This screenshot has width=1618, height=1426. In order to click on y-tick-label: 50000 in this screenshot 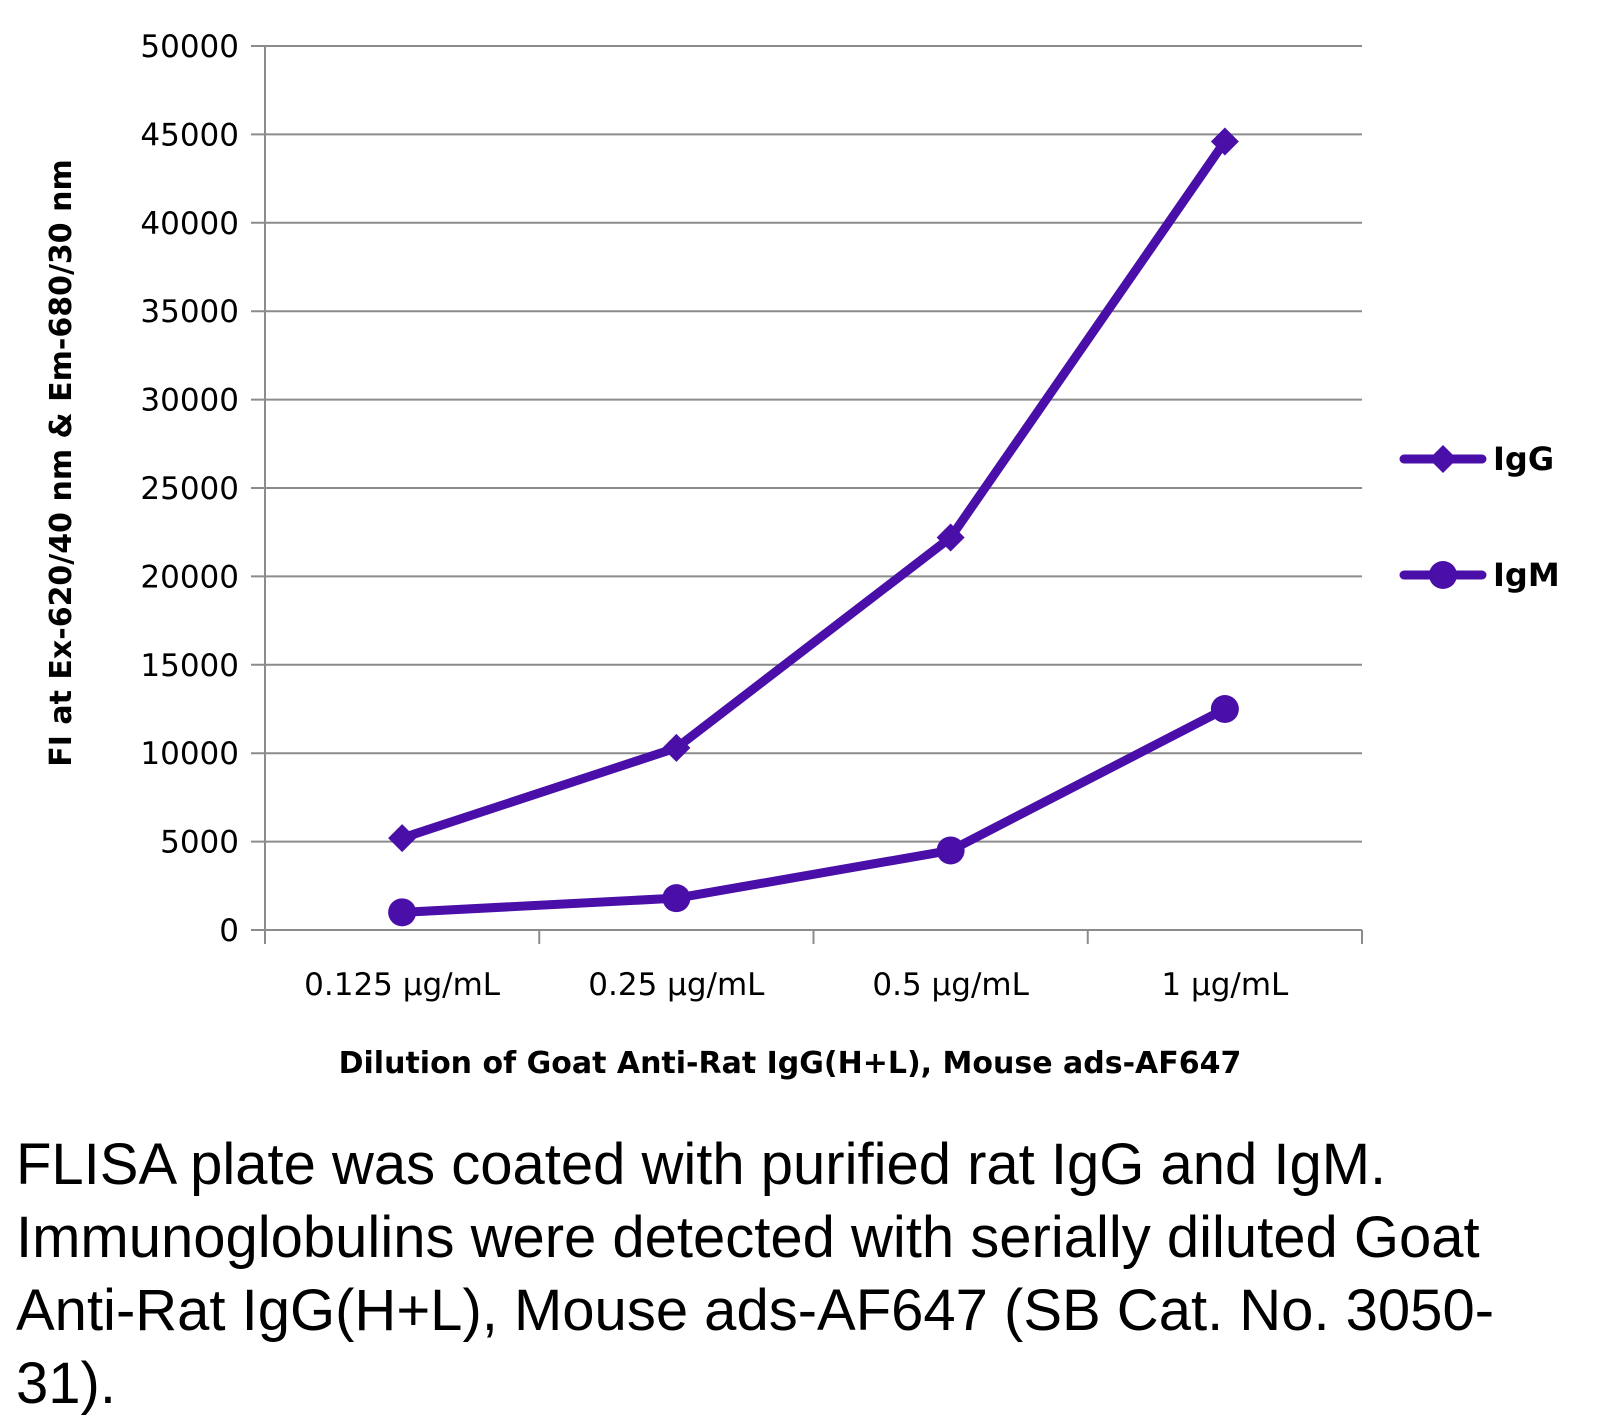, I will do `click(189, 47)`.